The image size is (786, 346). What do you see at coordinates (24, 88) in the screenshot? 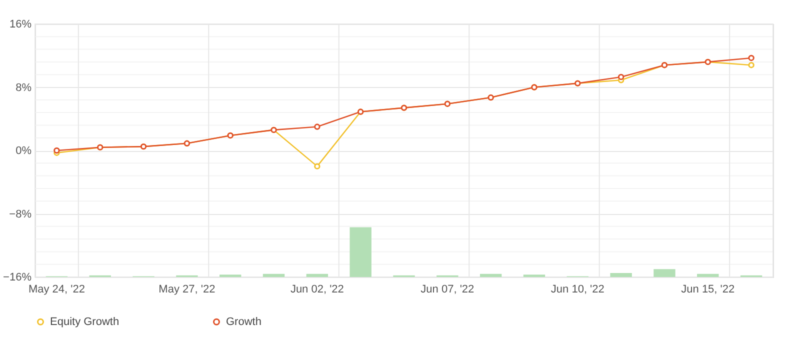
I see `y-tick-label: 8%` at bounding box center [24, 88].